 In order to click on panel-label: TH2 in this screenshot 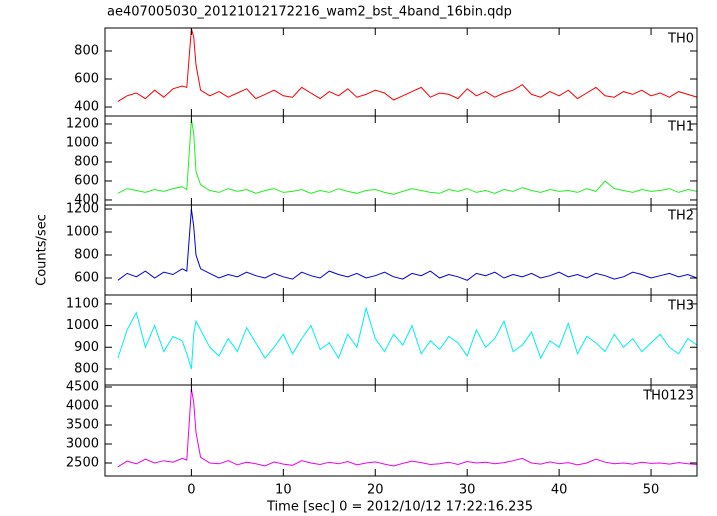, I will do `click(680, 216)`.